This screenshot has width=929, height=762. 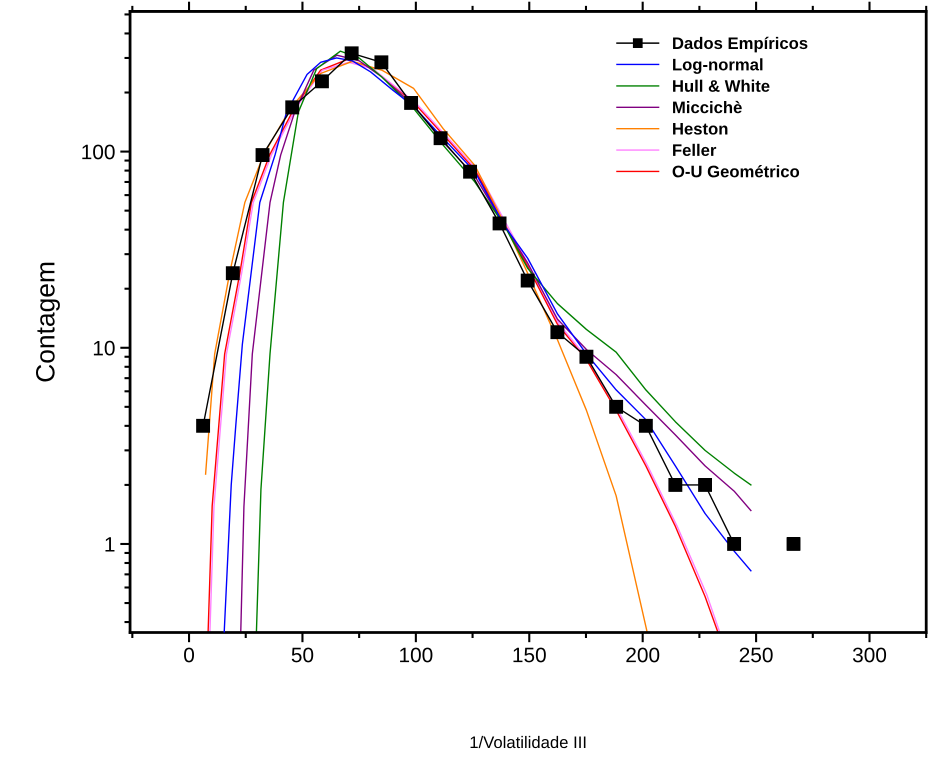 What do you see at coordinates (869, 655) in the screenshot?
I see `x-tick-label: 300` at bounding box center [869, 655].